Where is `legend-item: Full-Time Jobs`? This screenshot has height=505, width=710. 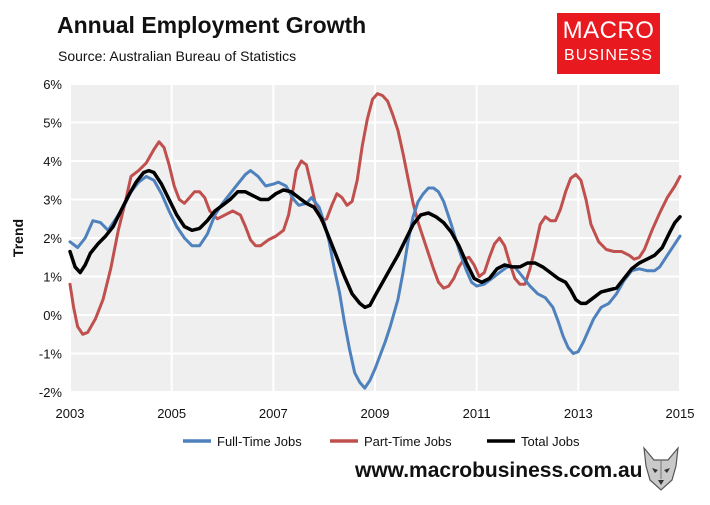 legend-item: Full-Time Jobs is located at coordinates (242, 441).